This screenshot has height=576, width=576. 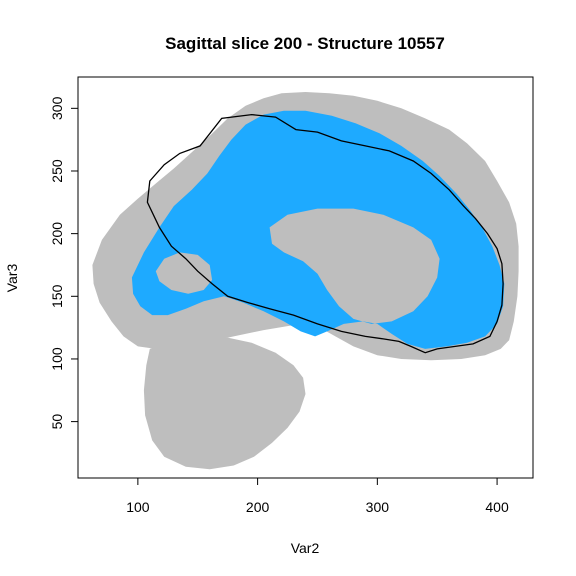 What do you see at coordinates (57, 108) in the screenshot?
I see `y-tick-label: 300` at bounding box center [57, 108].